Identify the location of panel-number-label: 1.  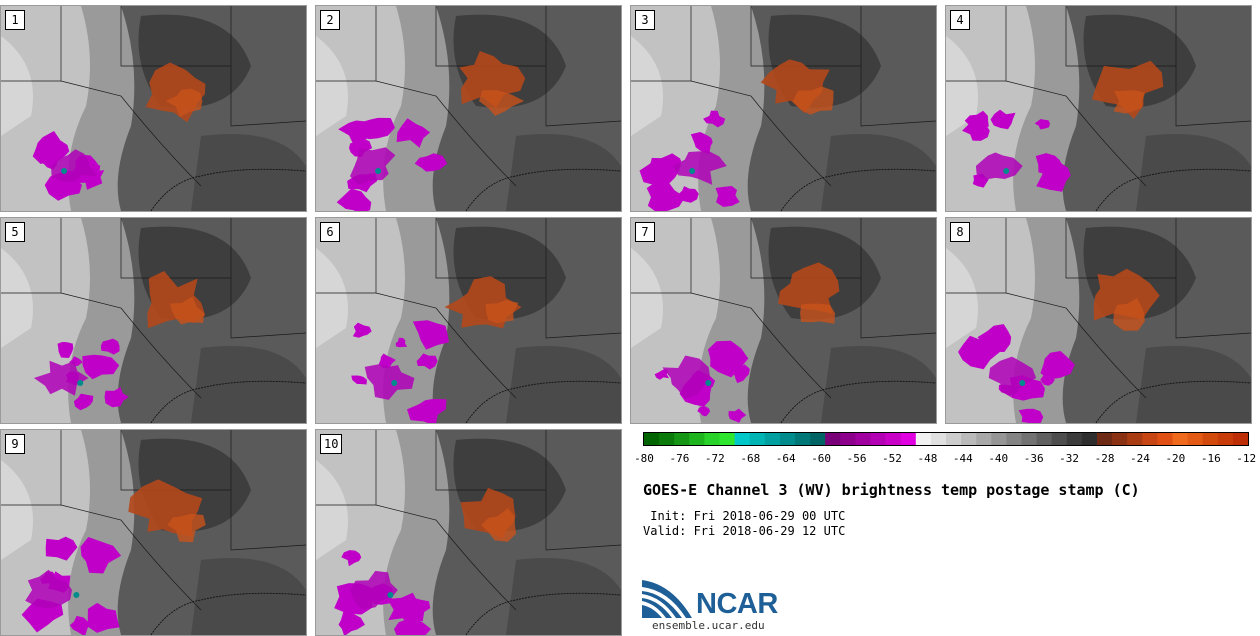
(15, 20).